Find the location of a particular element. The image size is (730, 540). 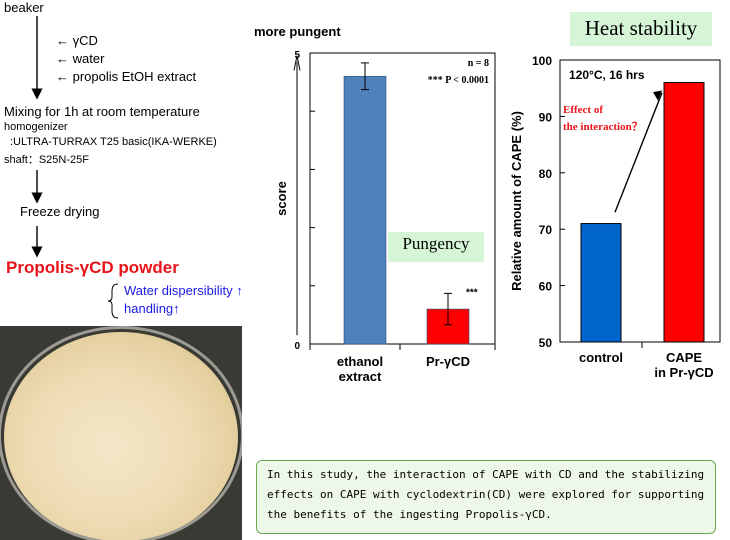

chart1-frame is located at coordinates (402, 198).